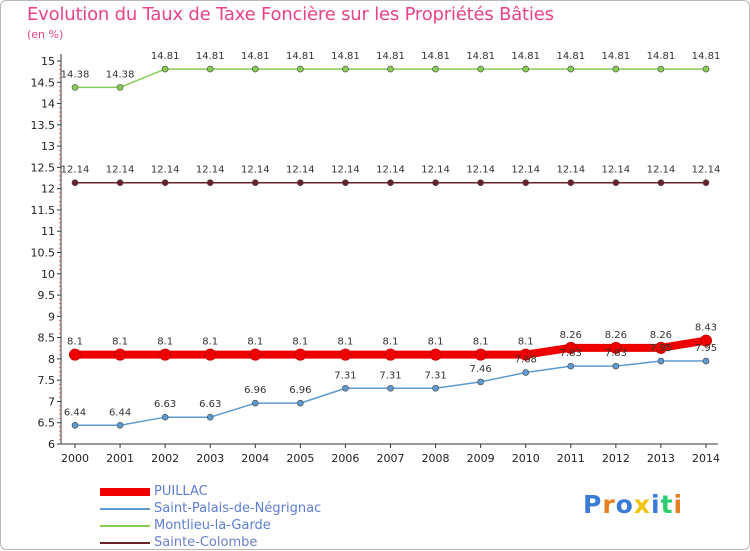  What do you see at coordinates (255, 390) in the screenshot?
I see `data-label: 6.96` at bounding box center [255, 390].